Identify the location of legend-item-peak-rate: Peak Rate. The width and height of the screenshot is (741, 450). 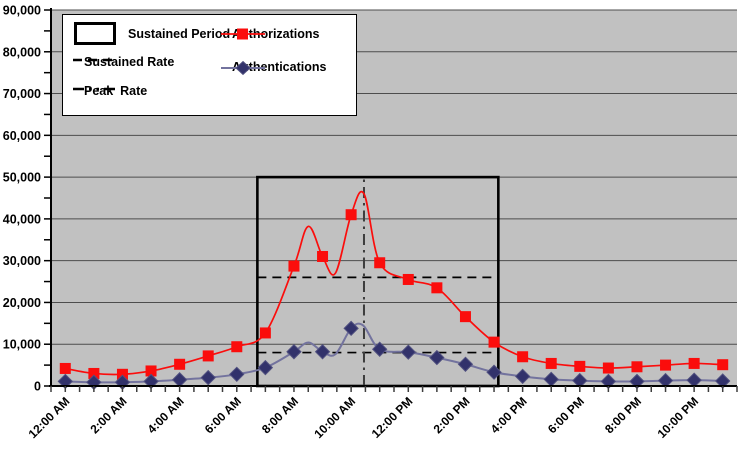
(109, 91).